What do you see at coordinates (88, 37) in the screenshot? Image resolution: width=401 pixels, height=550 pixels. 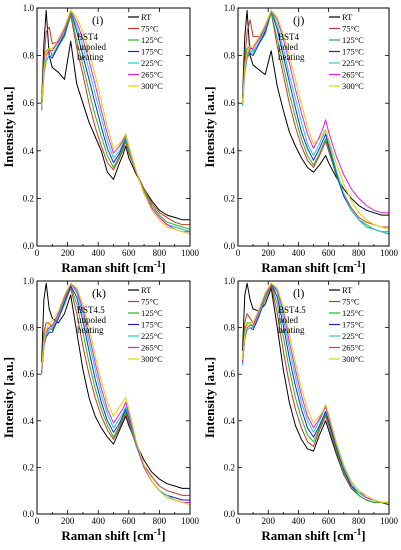 I see `sample-annotation-line: BST4` at bounding box center [88, 37].